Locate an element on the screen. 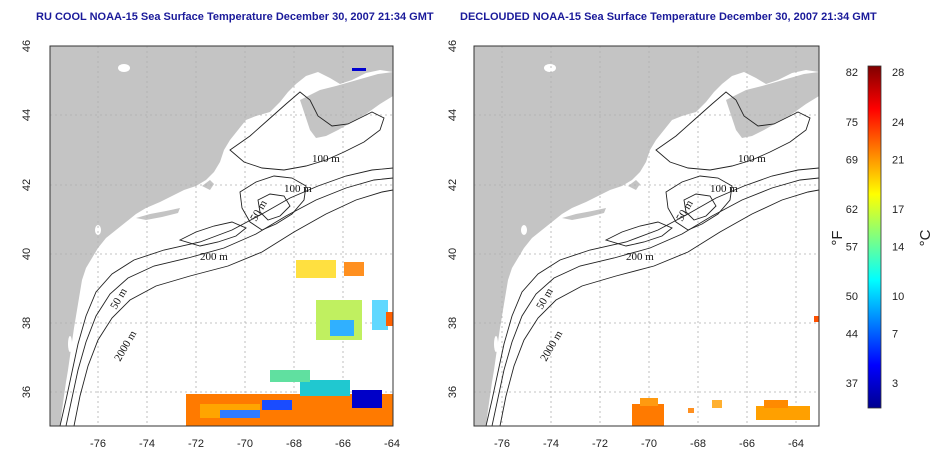 This screenshot has width=950, height=475. fahrenheit-unit-label: °F is located at coordinates (837, 237).